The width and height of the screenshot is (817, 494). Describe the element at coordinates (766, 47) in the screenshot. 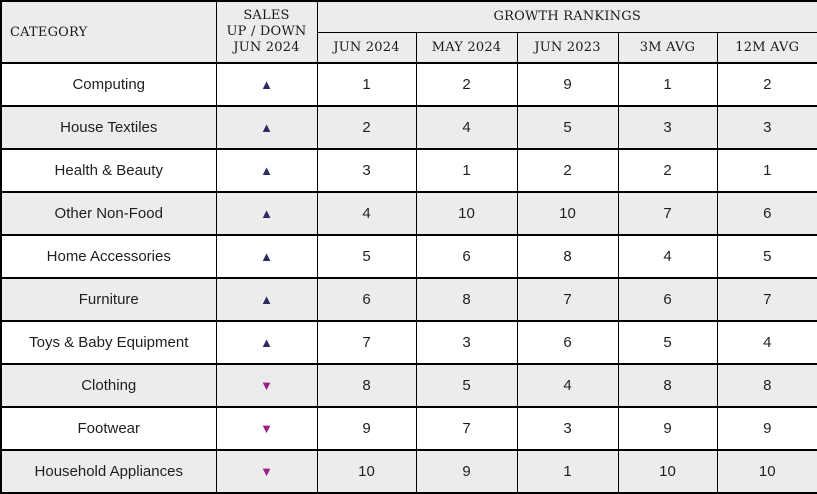

I see `column-header-12m-avg: 12M AVG` at that location.